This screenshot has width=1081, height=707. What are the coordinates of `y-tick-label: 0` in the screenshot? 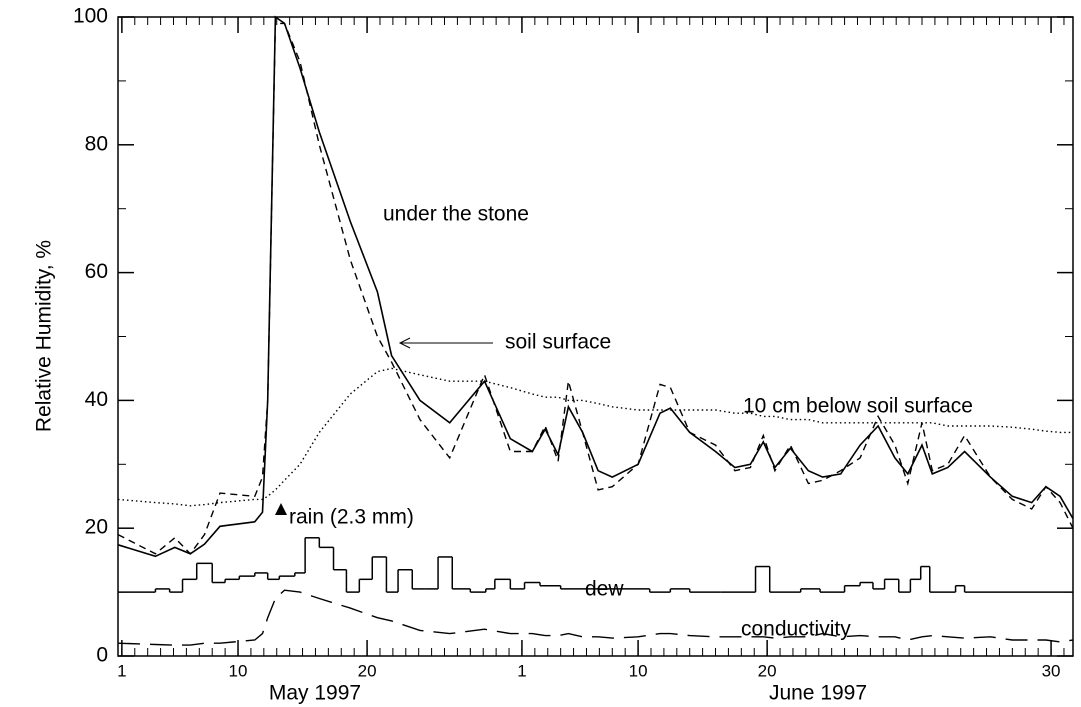 It's located at (102, 655).